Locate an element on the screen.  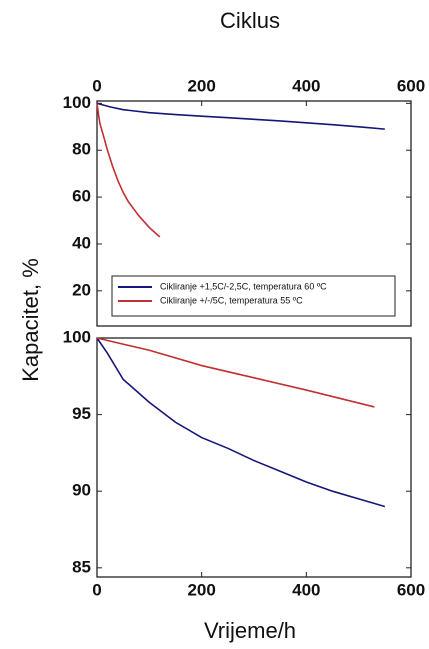
x-axis-label: Vrijeme/h is located at coordinates (250, 630).